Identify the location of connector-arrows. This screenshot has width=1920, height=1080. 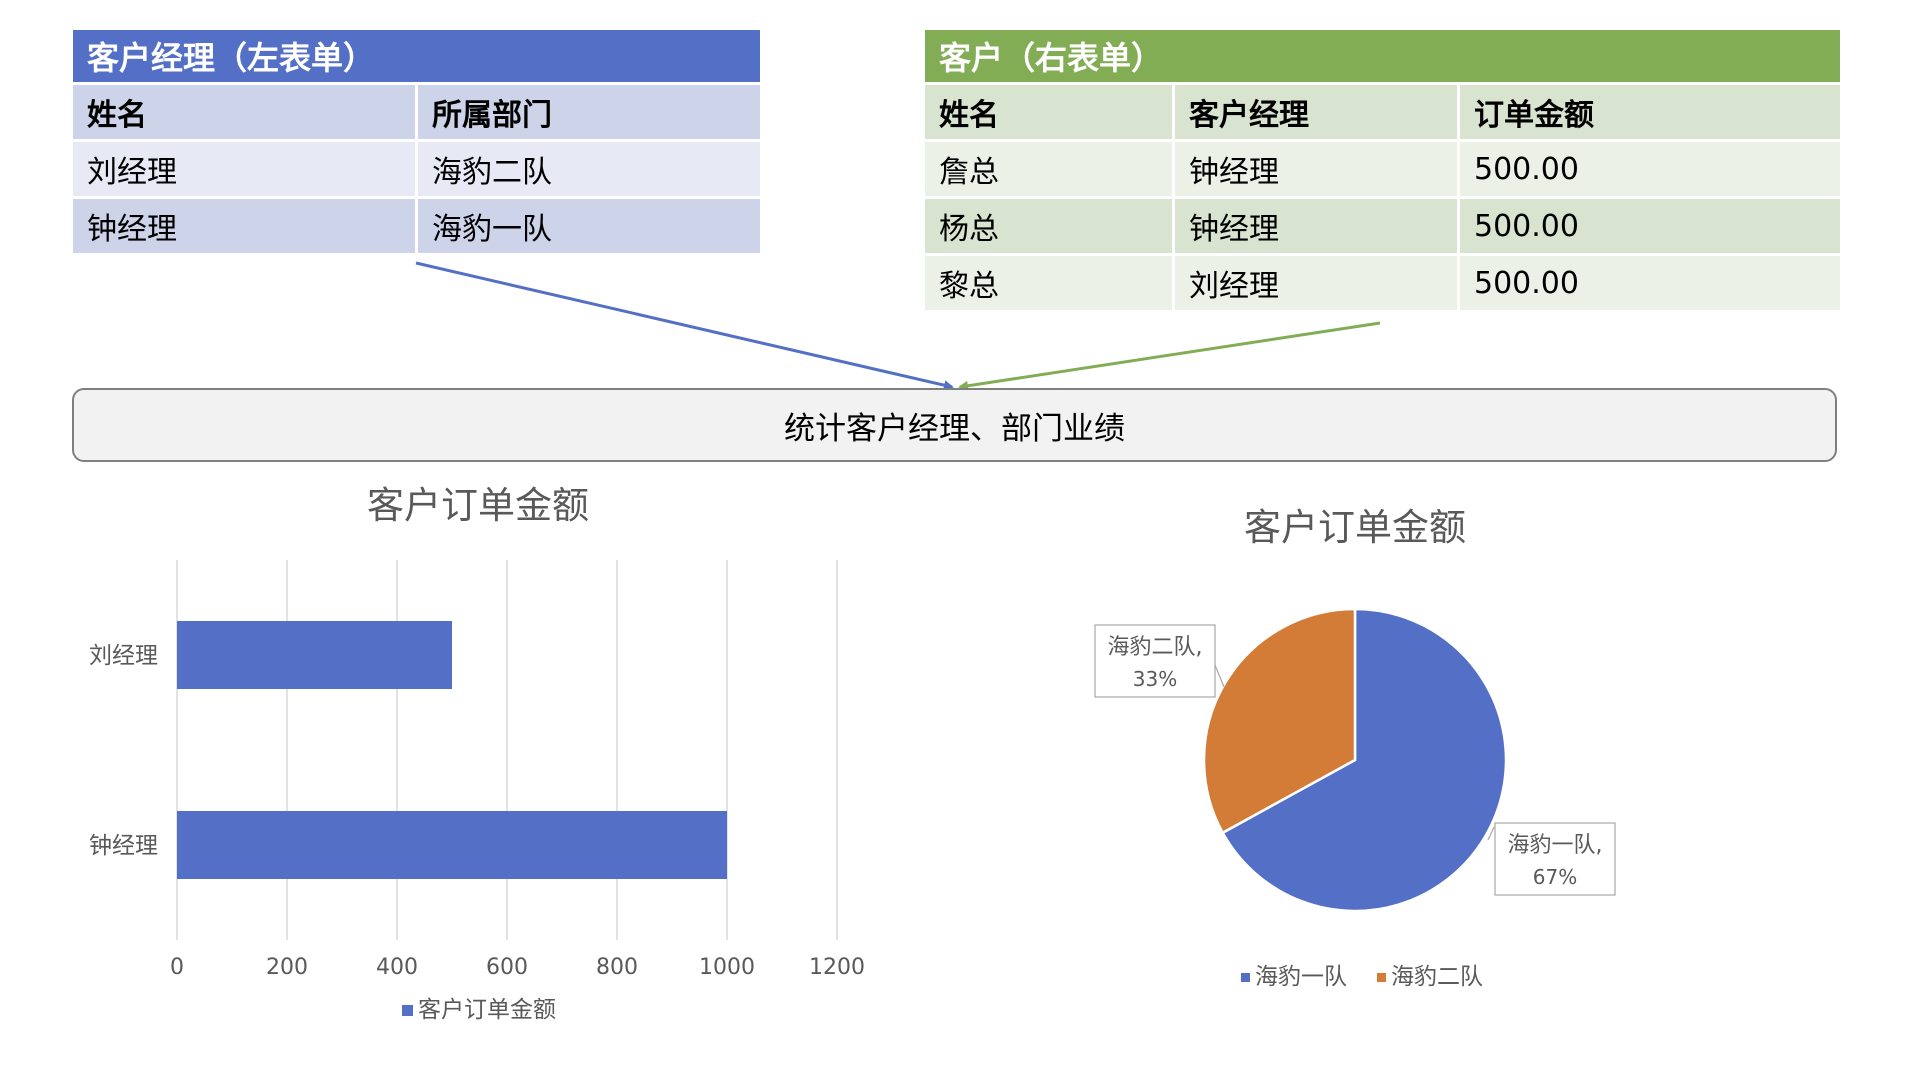
(898, 326).